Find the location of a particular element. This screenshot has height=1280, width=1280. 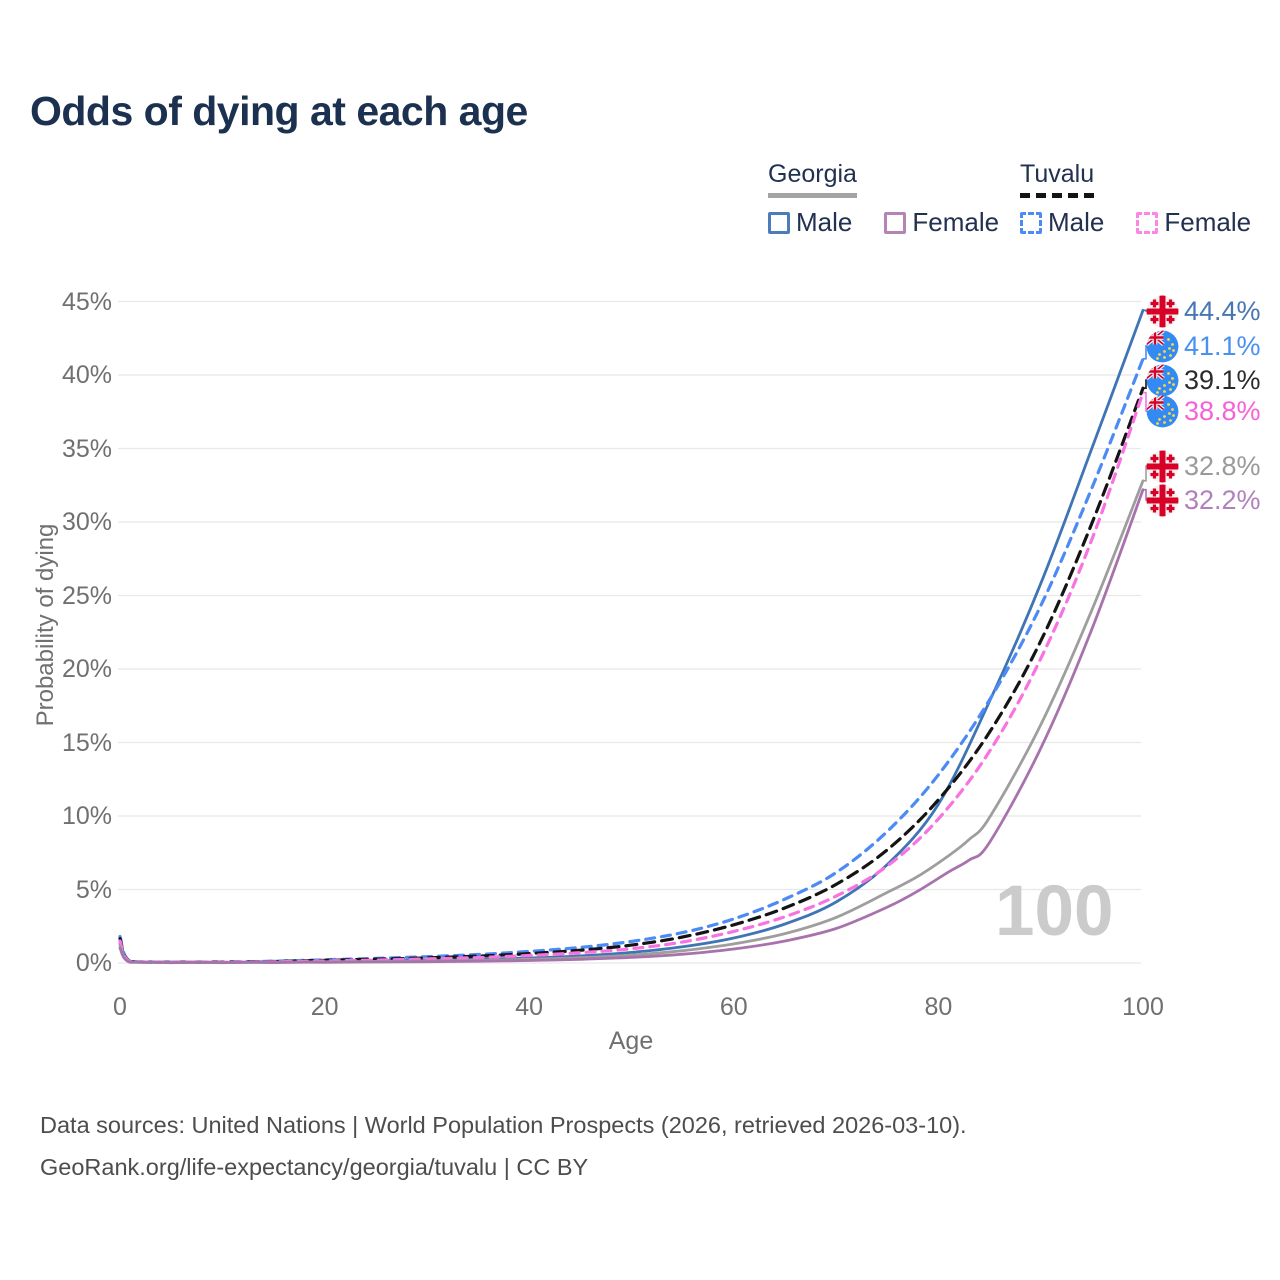

legend-header-georgia: Georgia is located at coordinates (812, 179).